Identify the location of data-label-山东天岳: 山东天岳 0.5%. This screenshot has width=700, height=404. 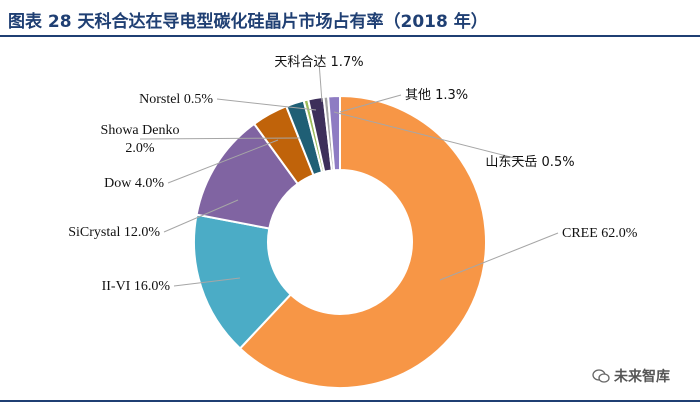
(529, 162).